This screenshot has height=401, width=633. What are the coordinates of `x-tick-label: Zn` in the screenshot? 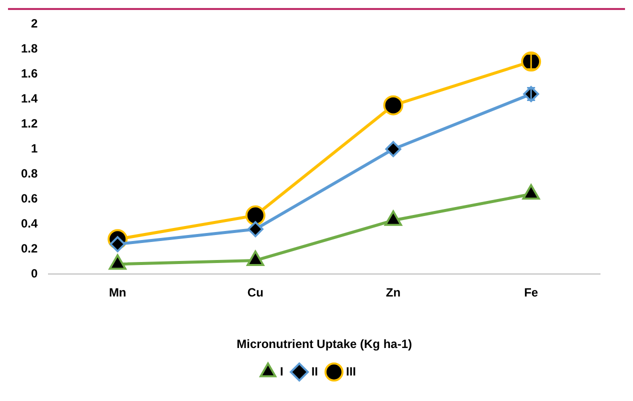 It's located at (393, 293).